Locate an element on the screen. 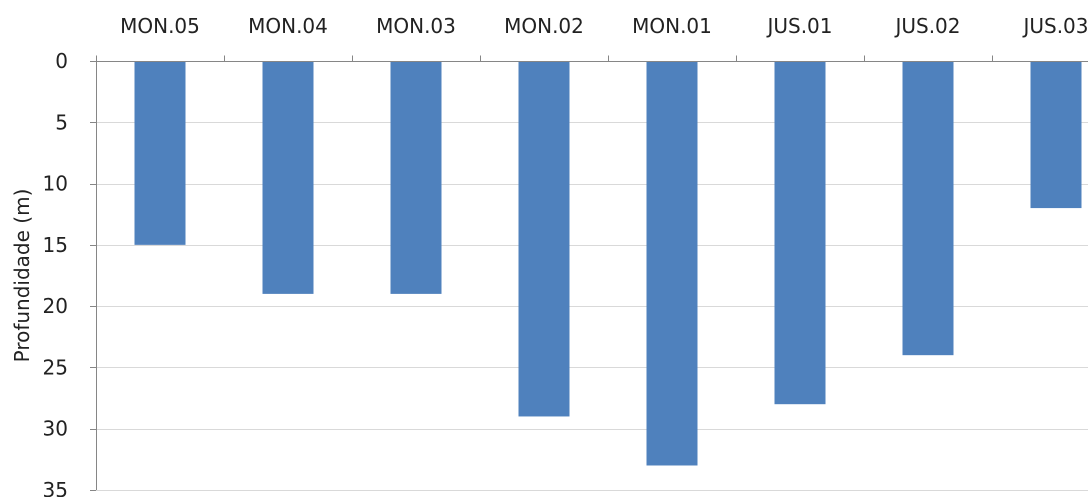  x-tick-label: MON.03 is located at coordinates (416, 26).